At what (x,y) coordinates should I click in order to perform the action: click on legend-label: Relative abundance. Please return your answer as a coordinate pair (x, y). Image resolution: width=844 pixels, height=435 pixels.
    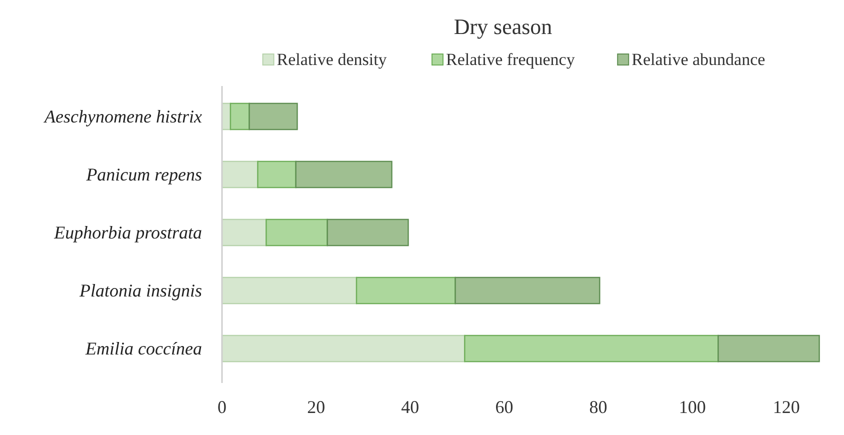
    Looking at the image, I should click on (699, 59).